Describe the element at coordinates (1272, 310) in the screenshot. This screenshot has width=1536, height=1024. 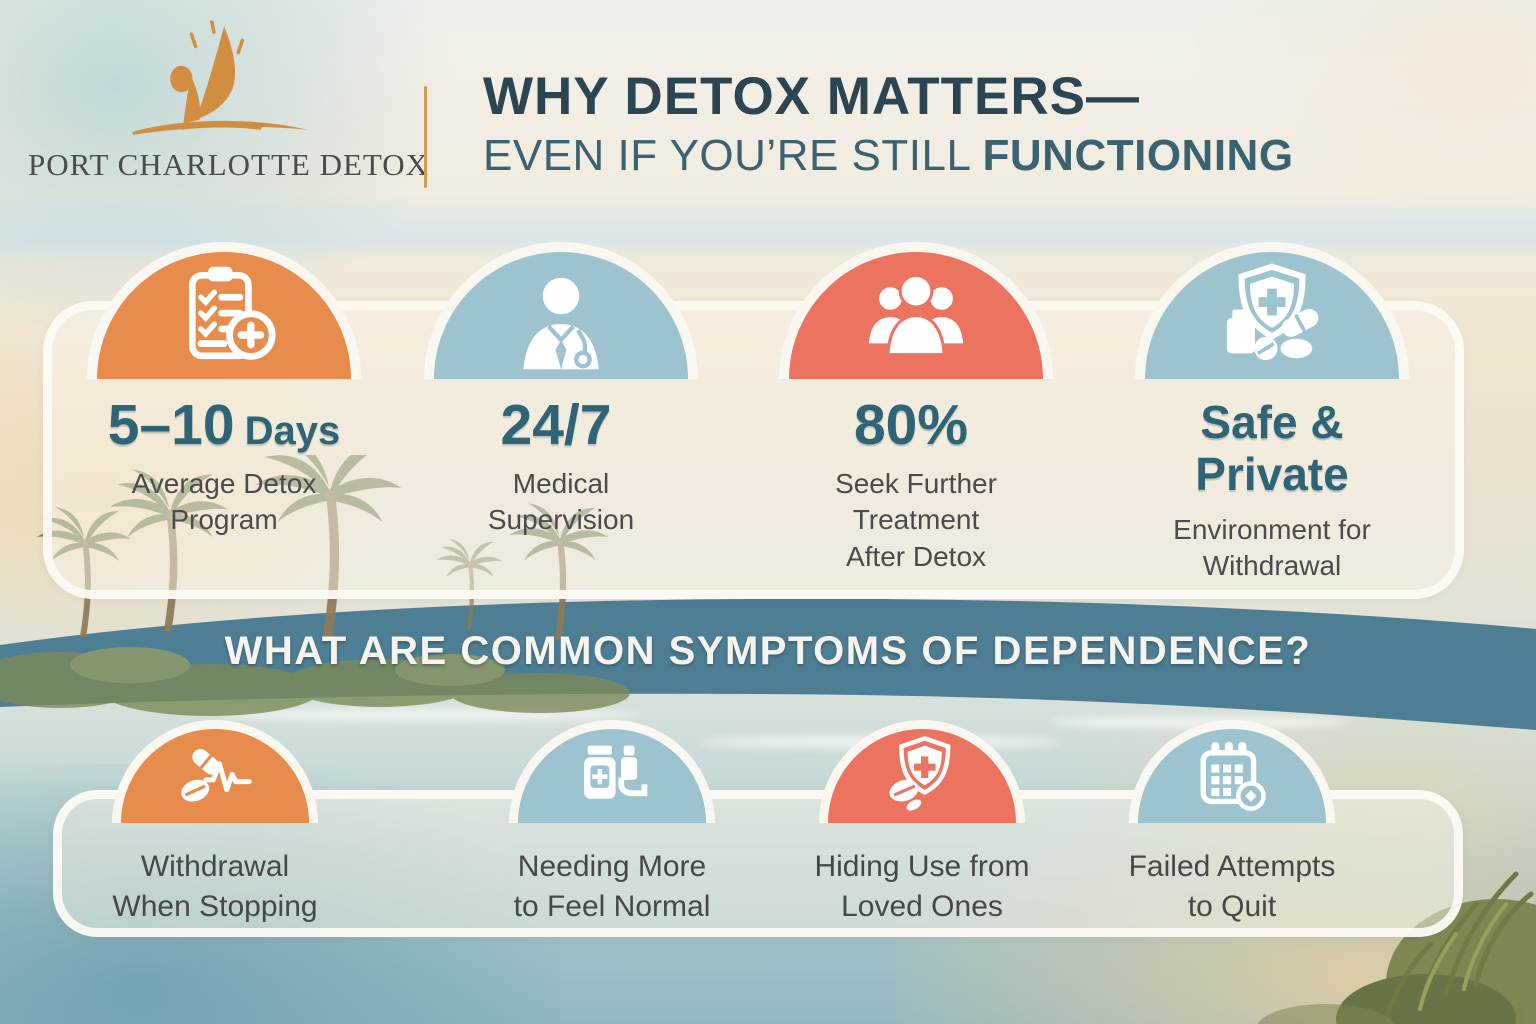
I see `shield-pills-icon` at that location.